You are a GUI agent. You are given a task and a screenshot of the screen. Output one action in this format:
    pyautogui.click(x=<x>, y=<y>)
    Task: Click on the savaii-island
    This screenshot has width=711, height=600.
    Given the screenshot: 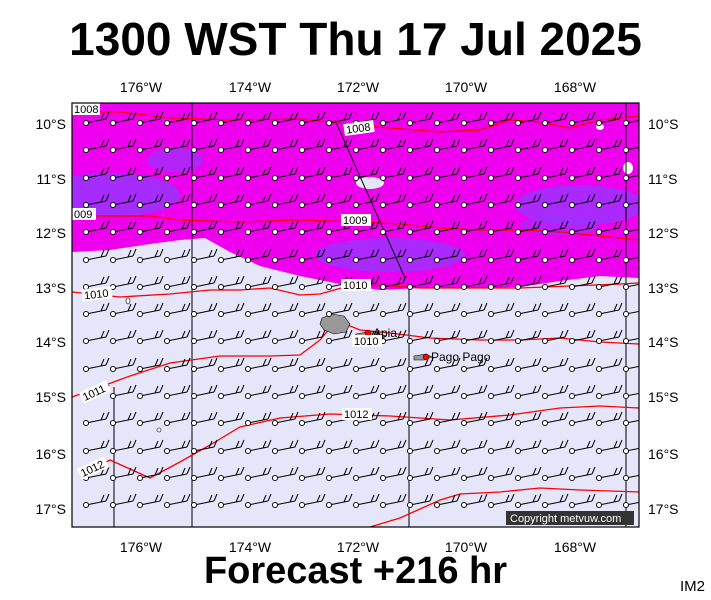 What is the action you would take?
    pyautogui.click(x=335, y=324)
    